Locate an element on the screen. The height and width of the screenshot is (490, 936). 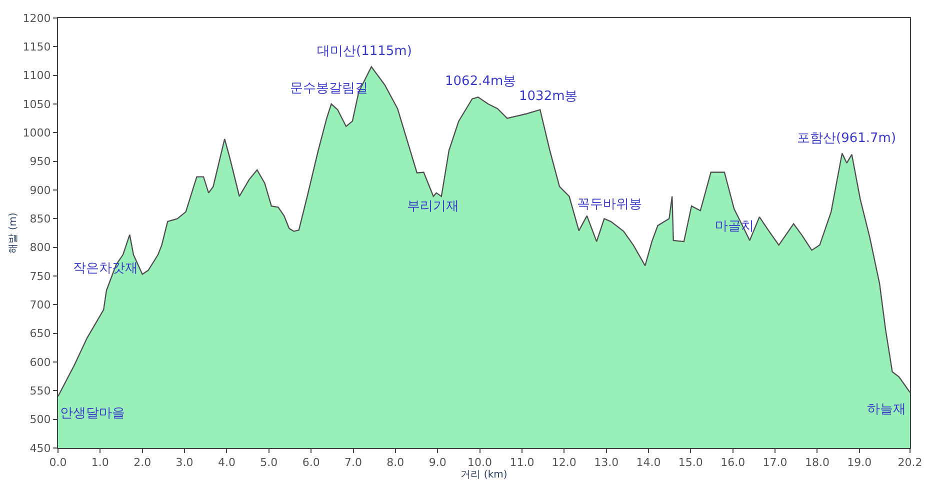
x-tick-label: 8.0 is located at coordinates (395, 463).